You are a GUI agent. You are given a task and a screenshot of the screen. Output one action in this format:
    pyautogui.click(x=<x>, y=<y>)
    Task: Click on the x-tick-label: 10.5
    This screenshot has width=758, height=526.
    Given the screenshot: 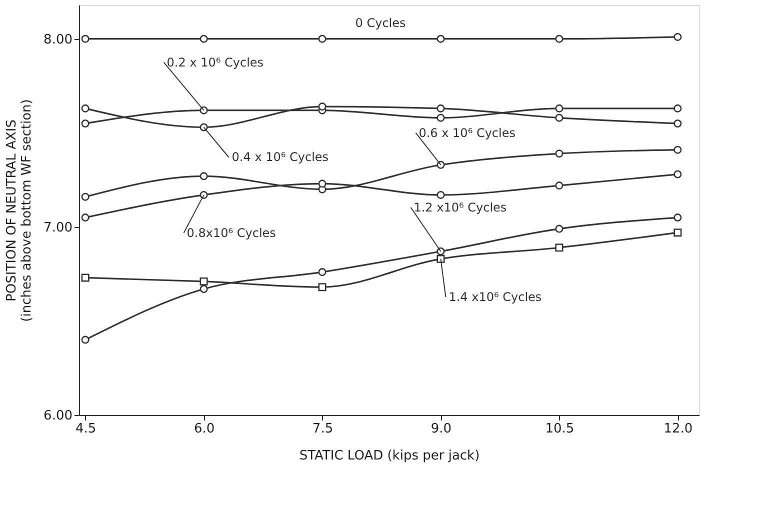 What is the action you would take?
    pyautogui.click(x=559, y=429)
    